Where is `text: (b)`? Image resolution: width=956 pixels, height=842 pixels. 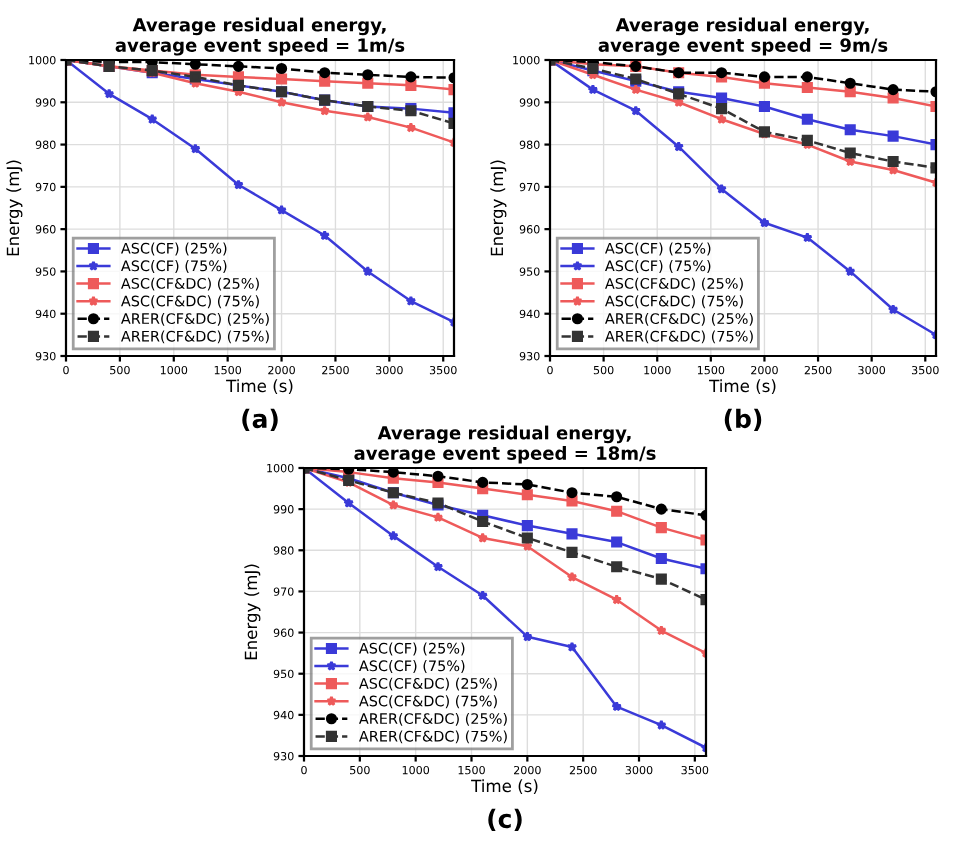 text: (b) is located at coordinates (743, 420).